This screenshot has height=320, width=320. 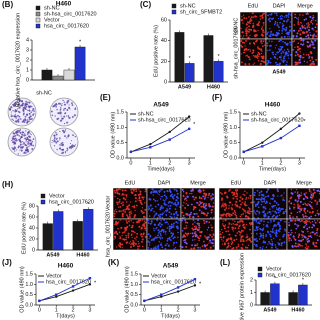 What do you see at coordinates (195, 285) in the screenshot?
I see `marker` at bounding box center [195, 285].